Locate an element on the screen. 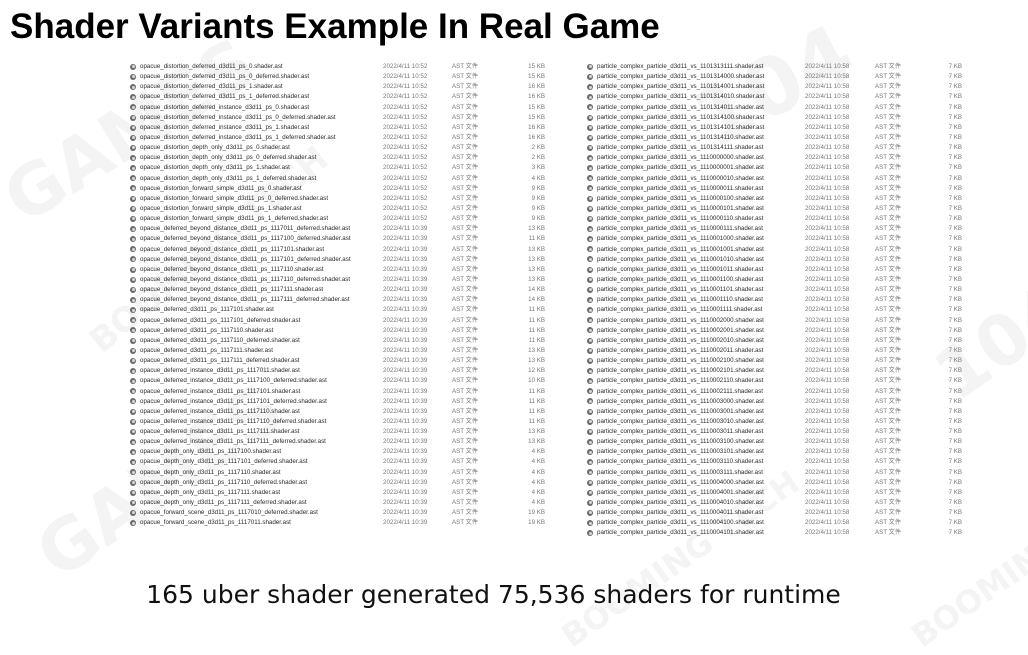 The height and width of the screenshot is (655, 1028). file-size: 9 KB is located at coordinates (538, 219).